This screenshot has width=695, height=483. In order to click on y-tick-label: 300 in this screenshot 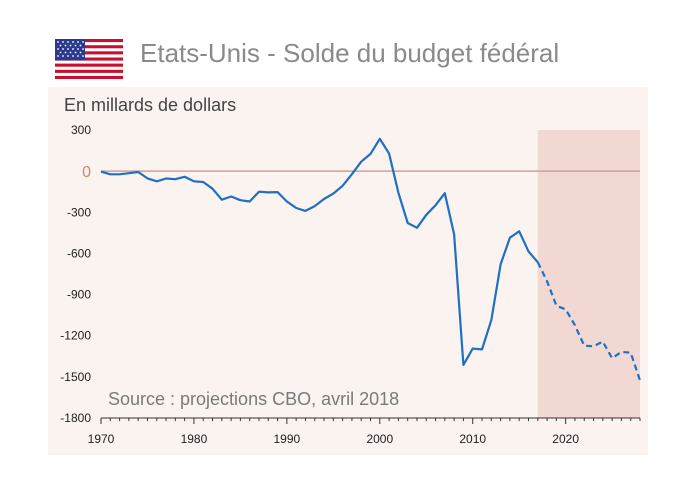, I will do `click(81, 130)`.